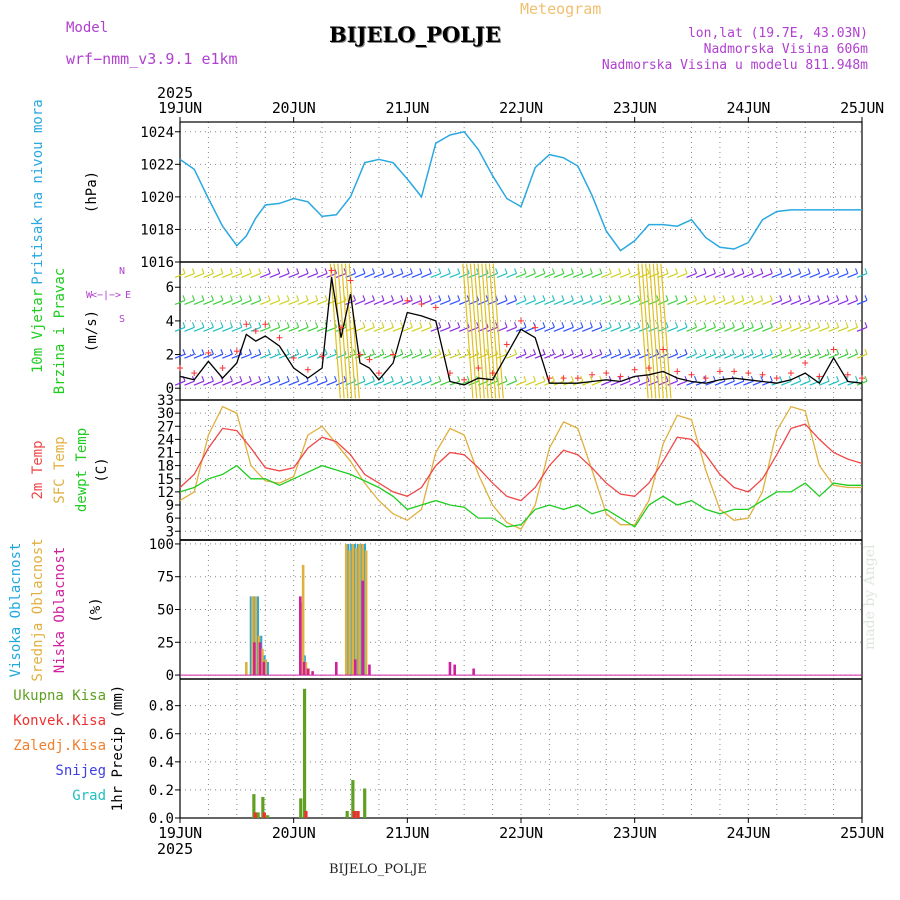  What do you see at coordinates (170, 356) in the screenshot?
I see `y-tick-label: 2` at bounding box center [170, 356].